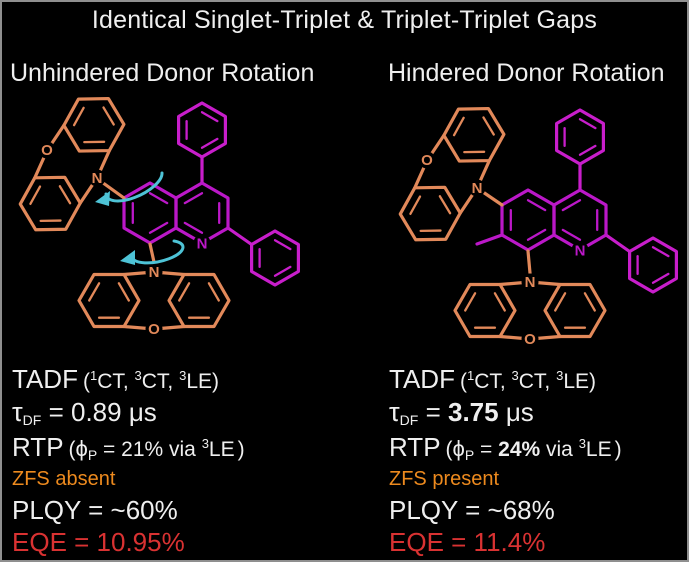 This screenshot has height=562, width=689. Describe the element at coordinates (444, 479) in the screenshot. I see `zfs-status: ZFS present` at that location.